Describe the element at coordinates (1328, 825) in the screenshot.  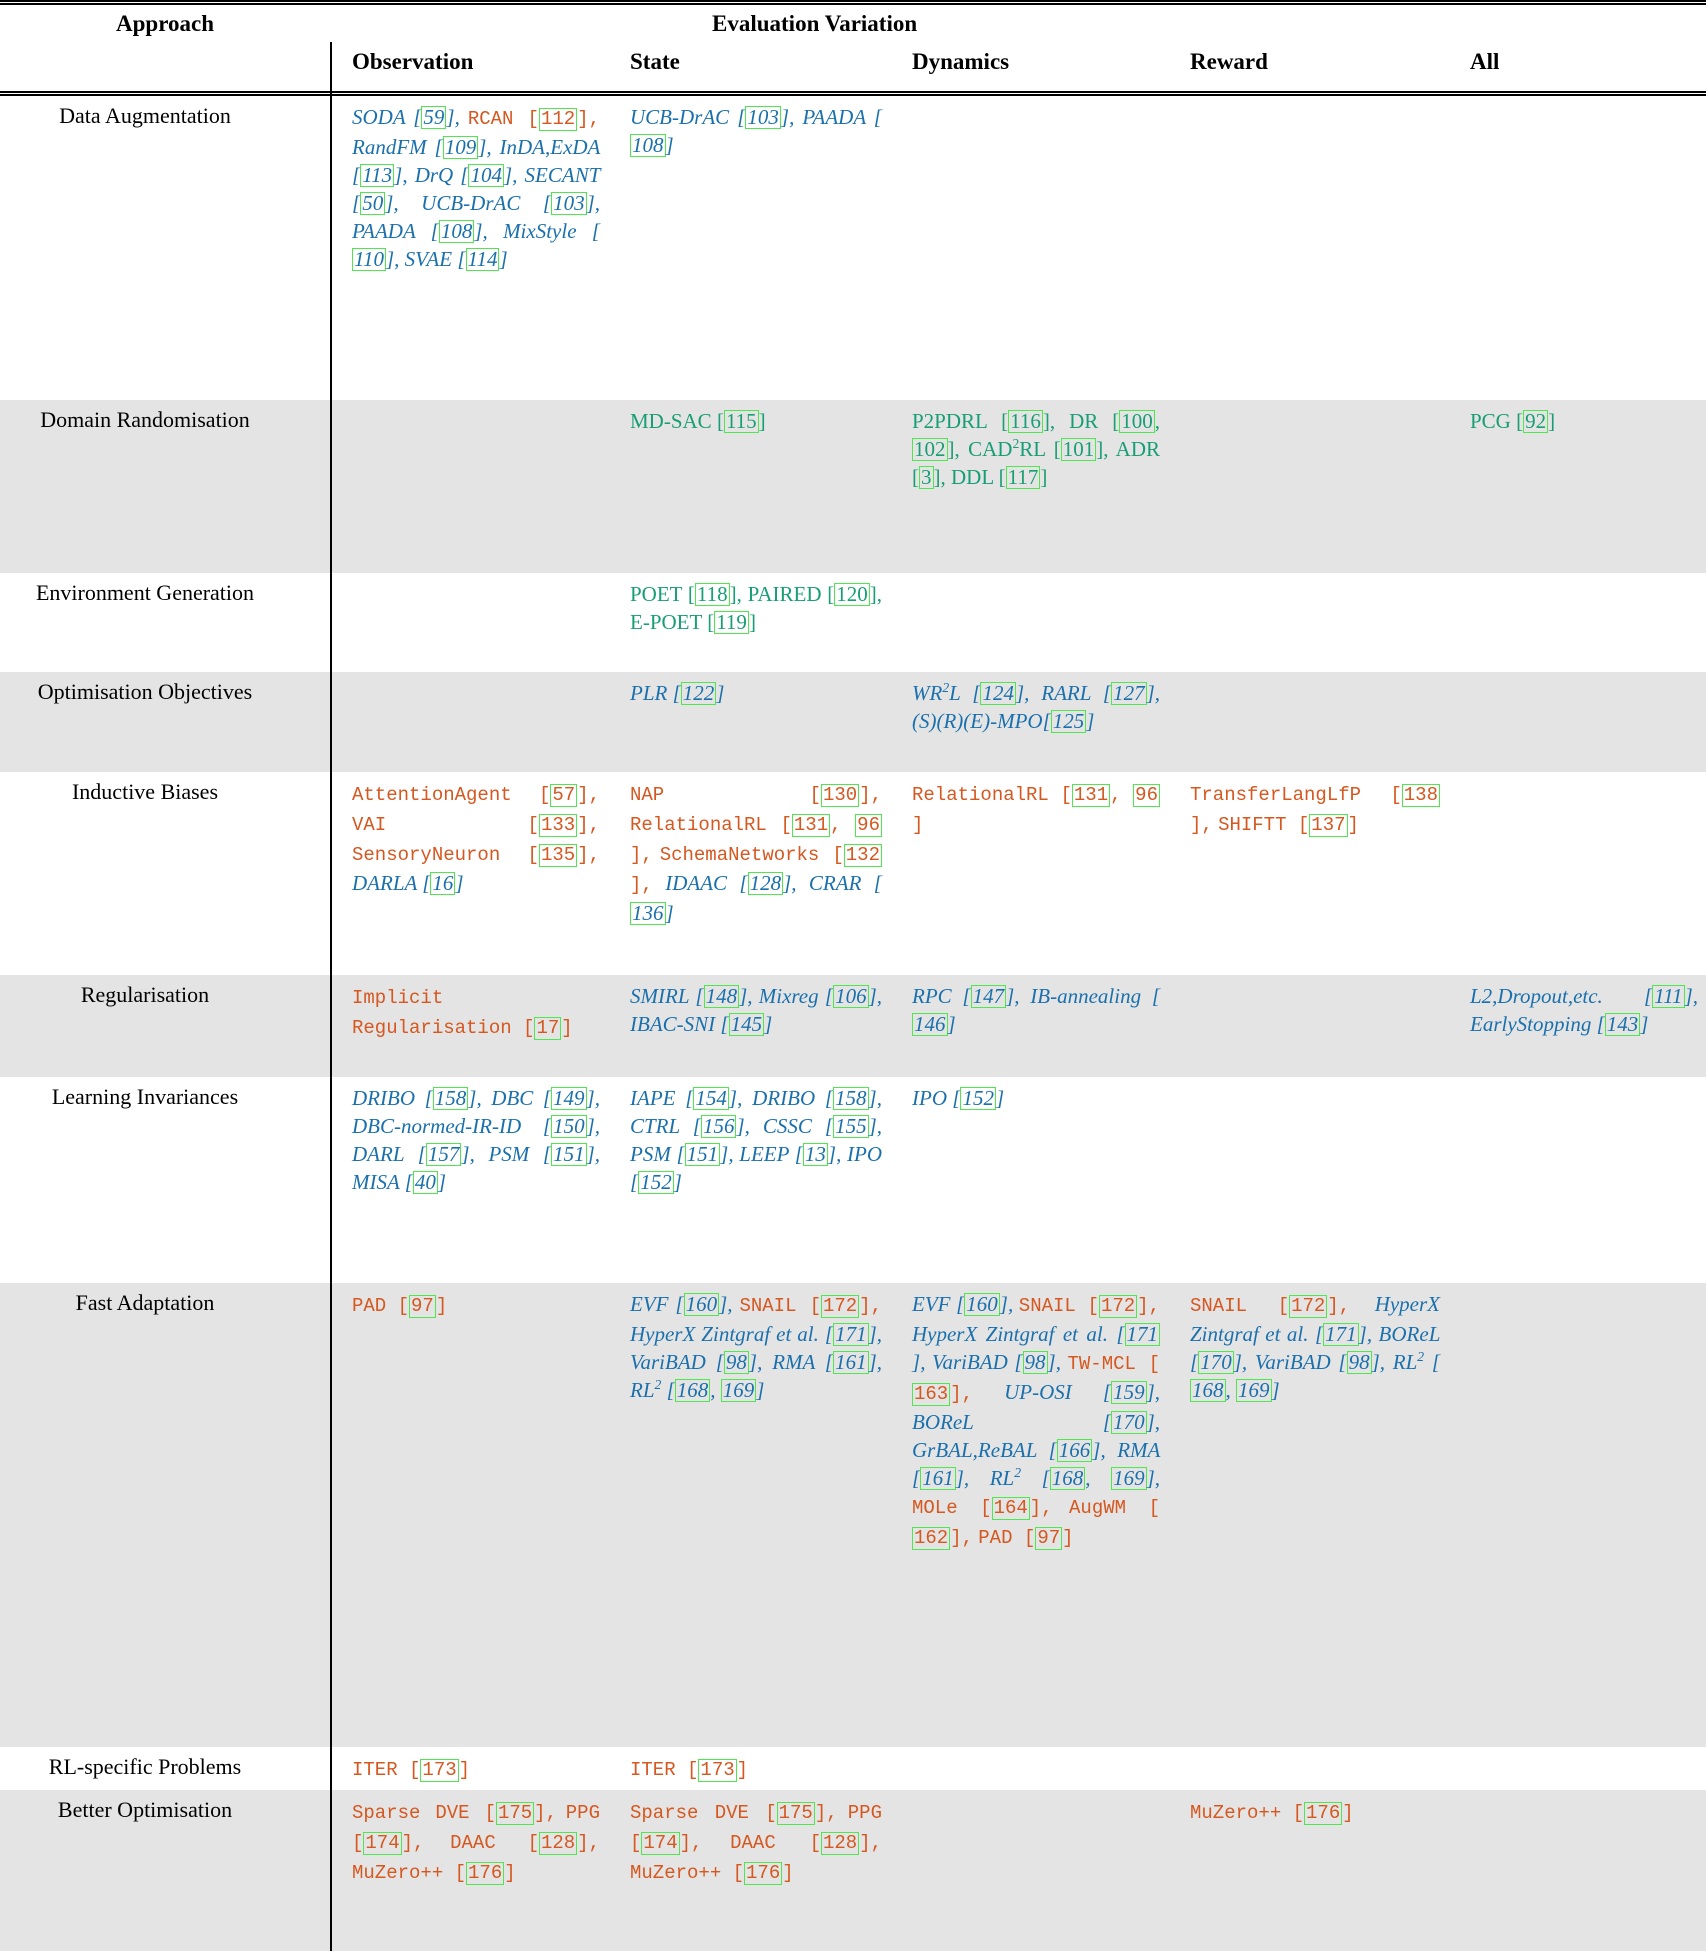
I see `citation-ref: 137` at that location.